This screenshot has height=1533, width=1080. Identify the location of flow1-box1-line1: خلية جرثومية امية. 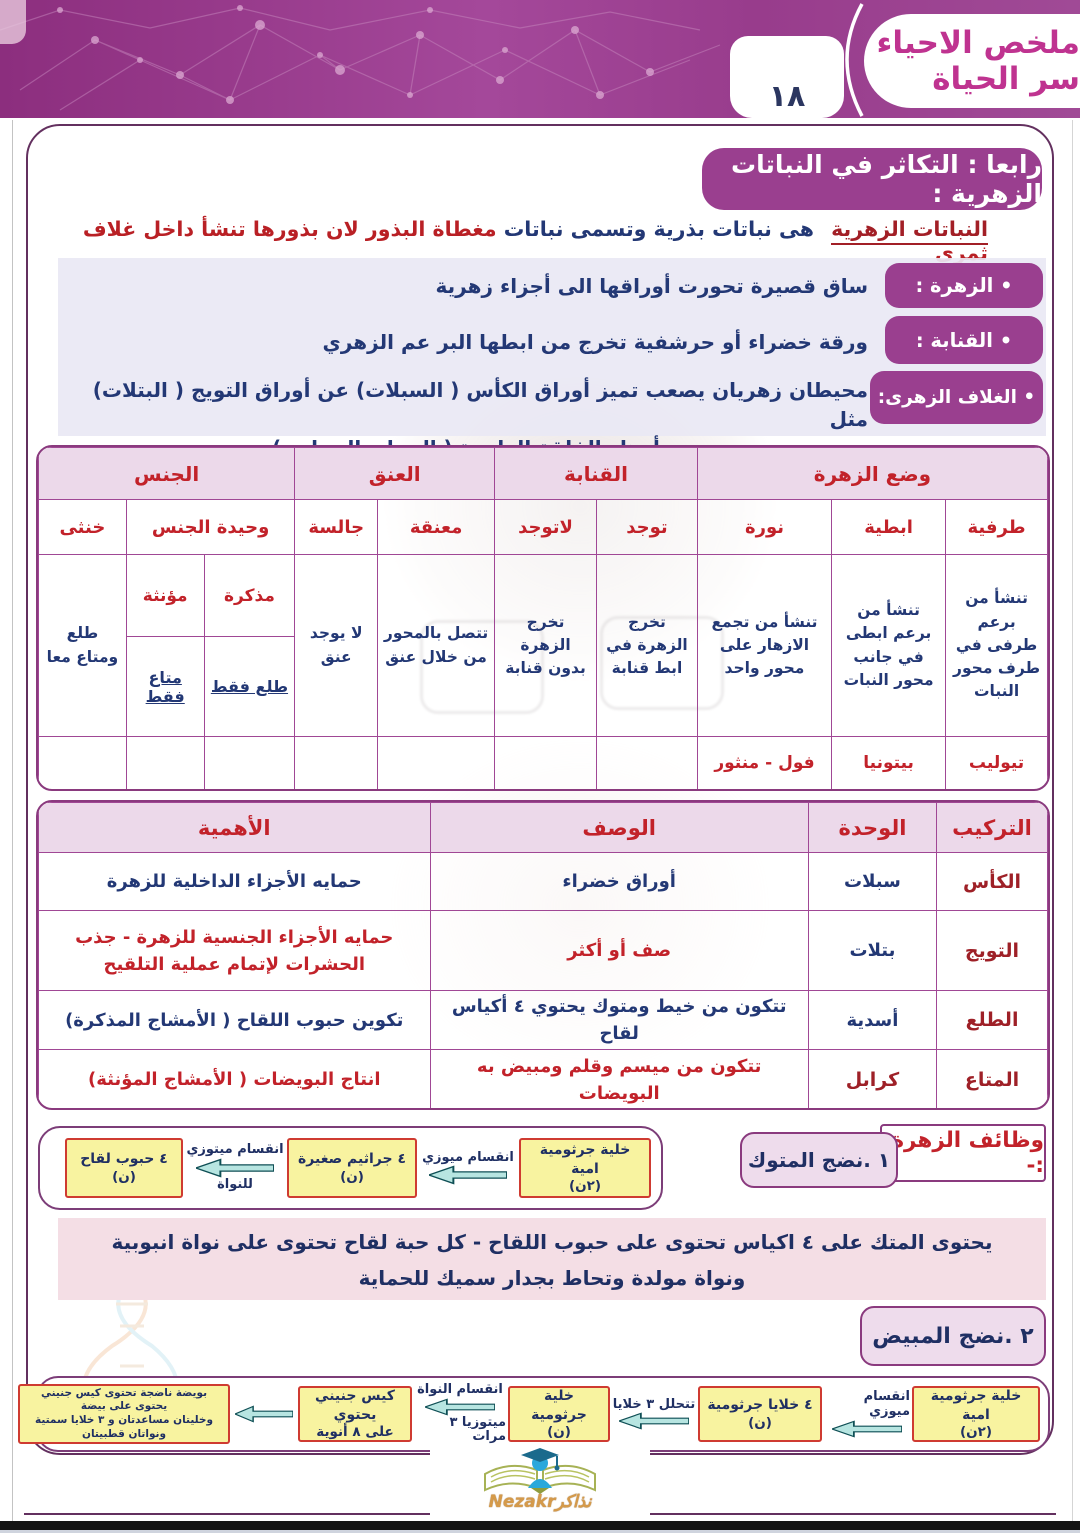
(585, 1159).